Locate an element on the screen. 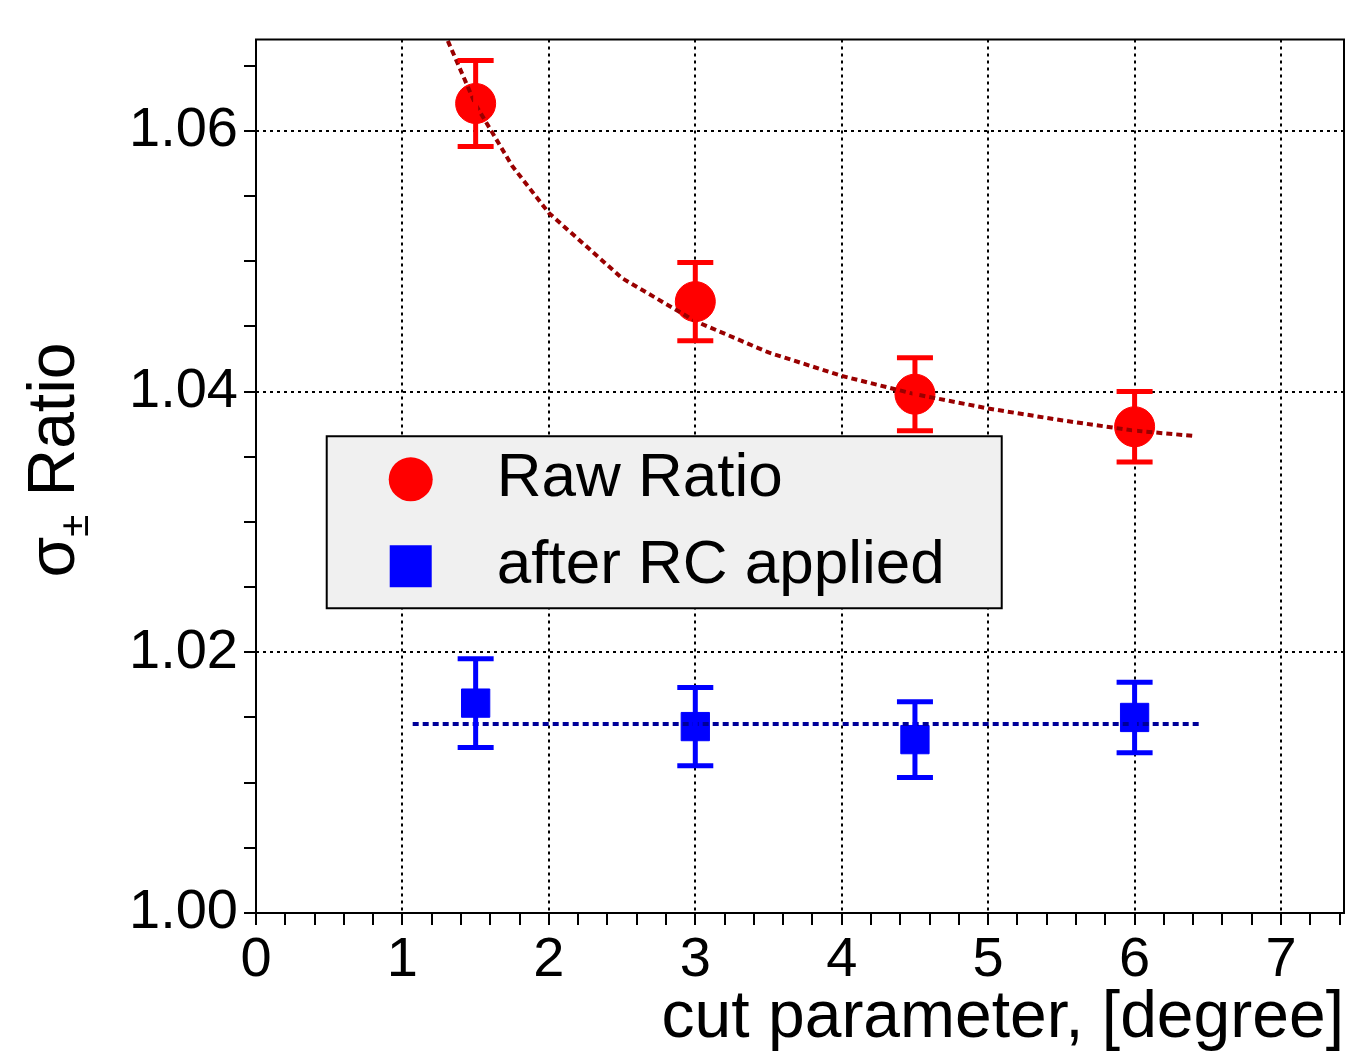 This screenshot has width=1365, height=1058. y-tick-label: 1.00 is located at coordinates (183, 909).